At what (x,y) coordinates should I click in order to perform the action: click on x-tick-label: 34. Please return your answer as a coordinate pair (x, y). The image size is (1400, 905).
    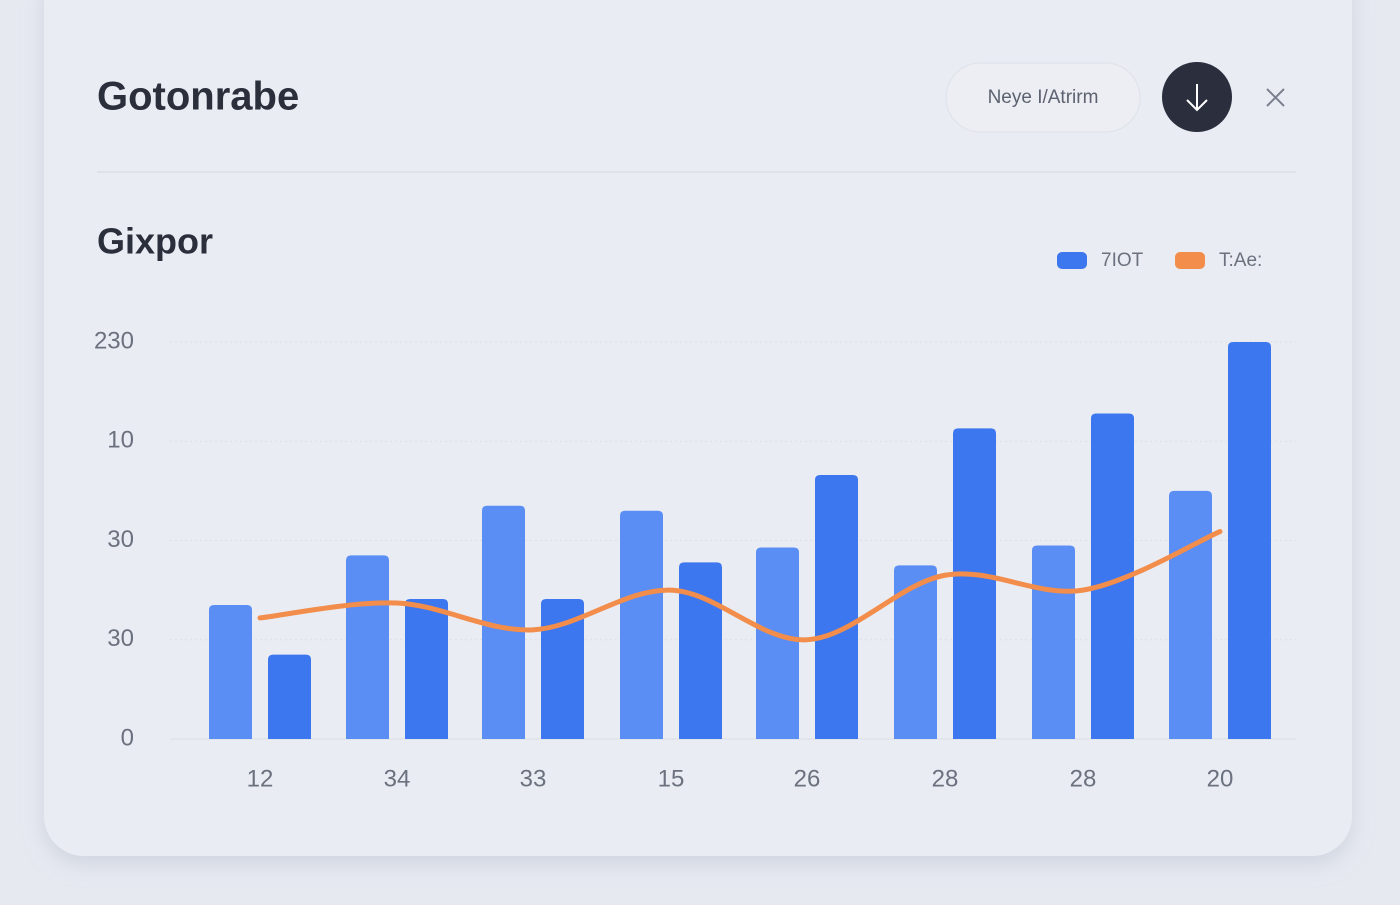
    Looking at the image, I should click on (397, 778).